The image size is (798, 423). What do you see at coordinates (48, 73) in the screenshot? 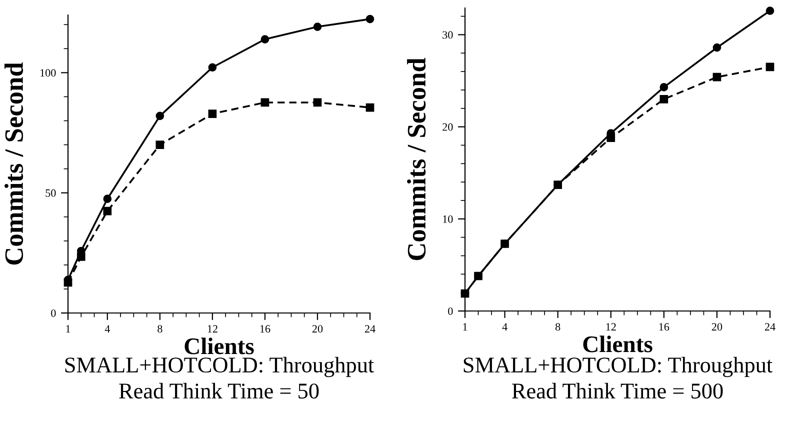
I see `y-tick-label: 100` at bounding box center [48, 73].